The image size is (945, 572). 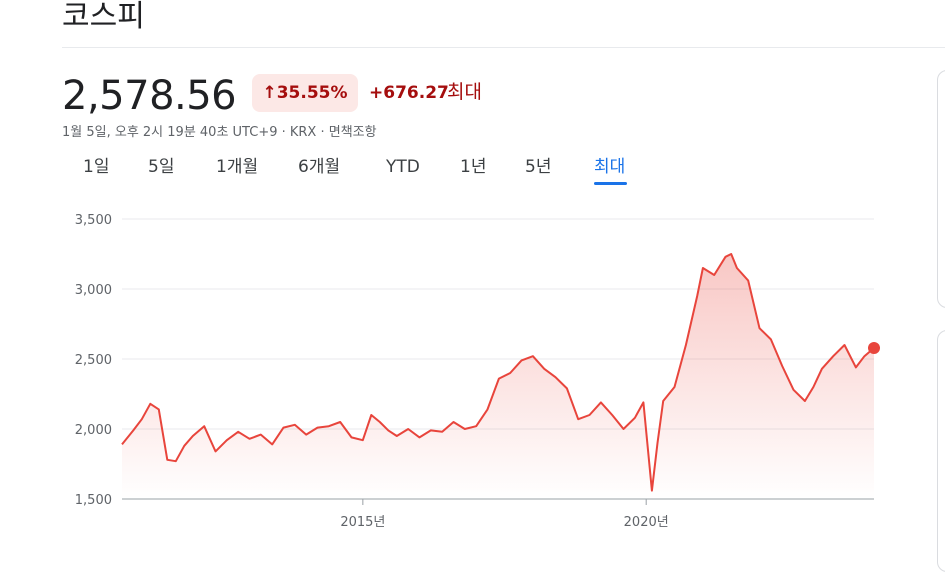 I want to click on tab-1d: 1일, so click(x=96, y=167).